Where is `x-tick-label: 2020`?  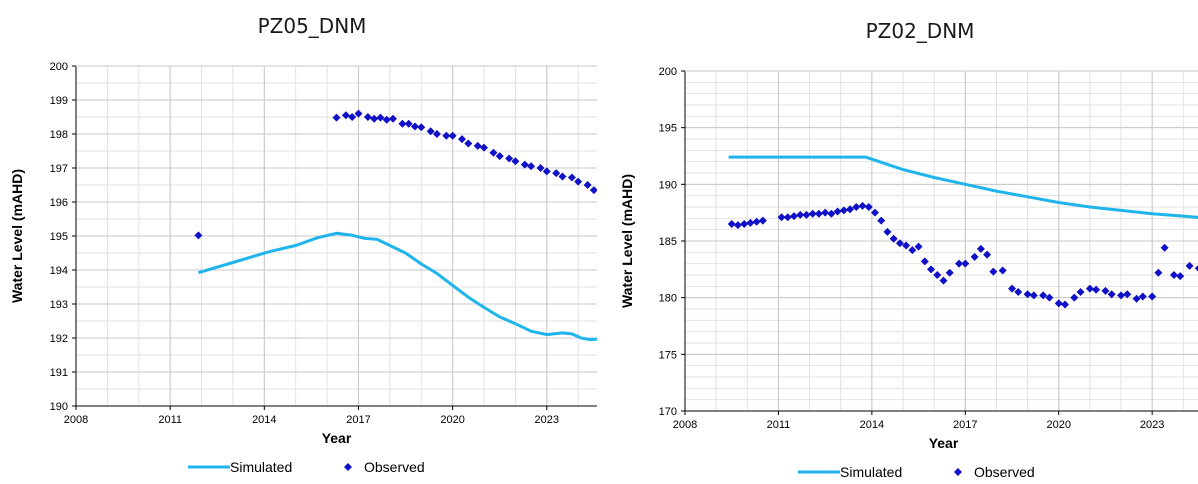 x-tick-label: 2020 is located at coordinates (1058, 425).